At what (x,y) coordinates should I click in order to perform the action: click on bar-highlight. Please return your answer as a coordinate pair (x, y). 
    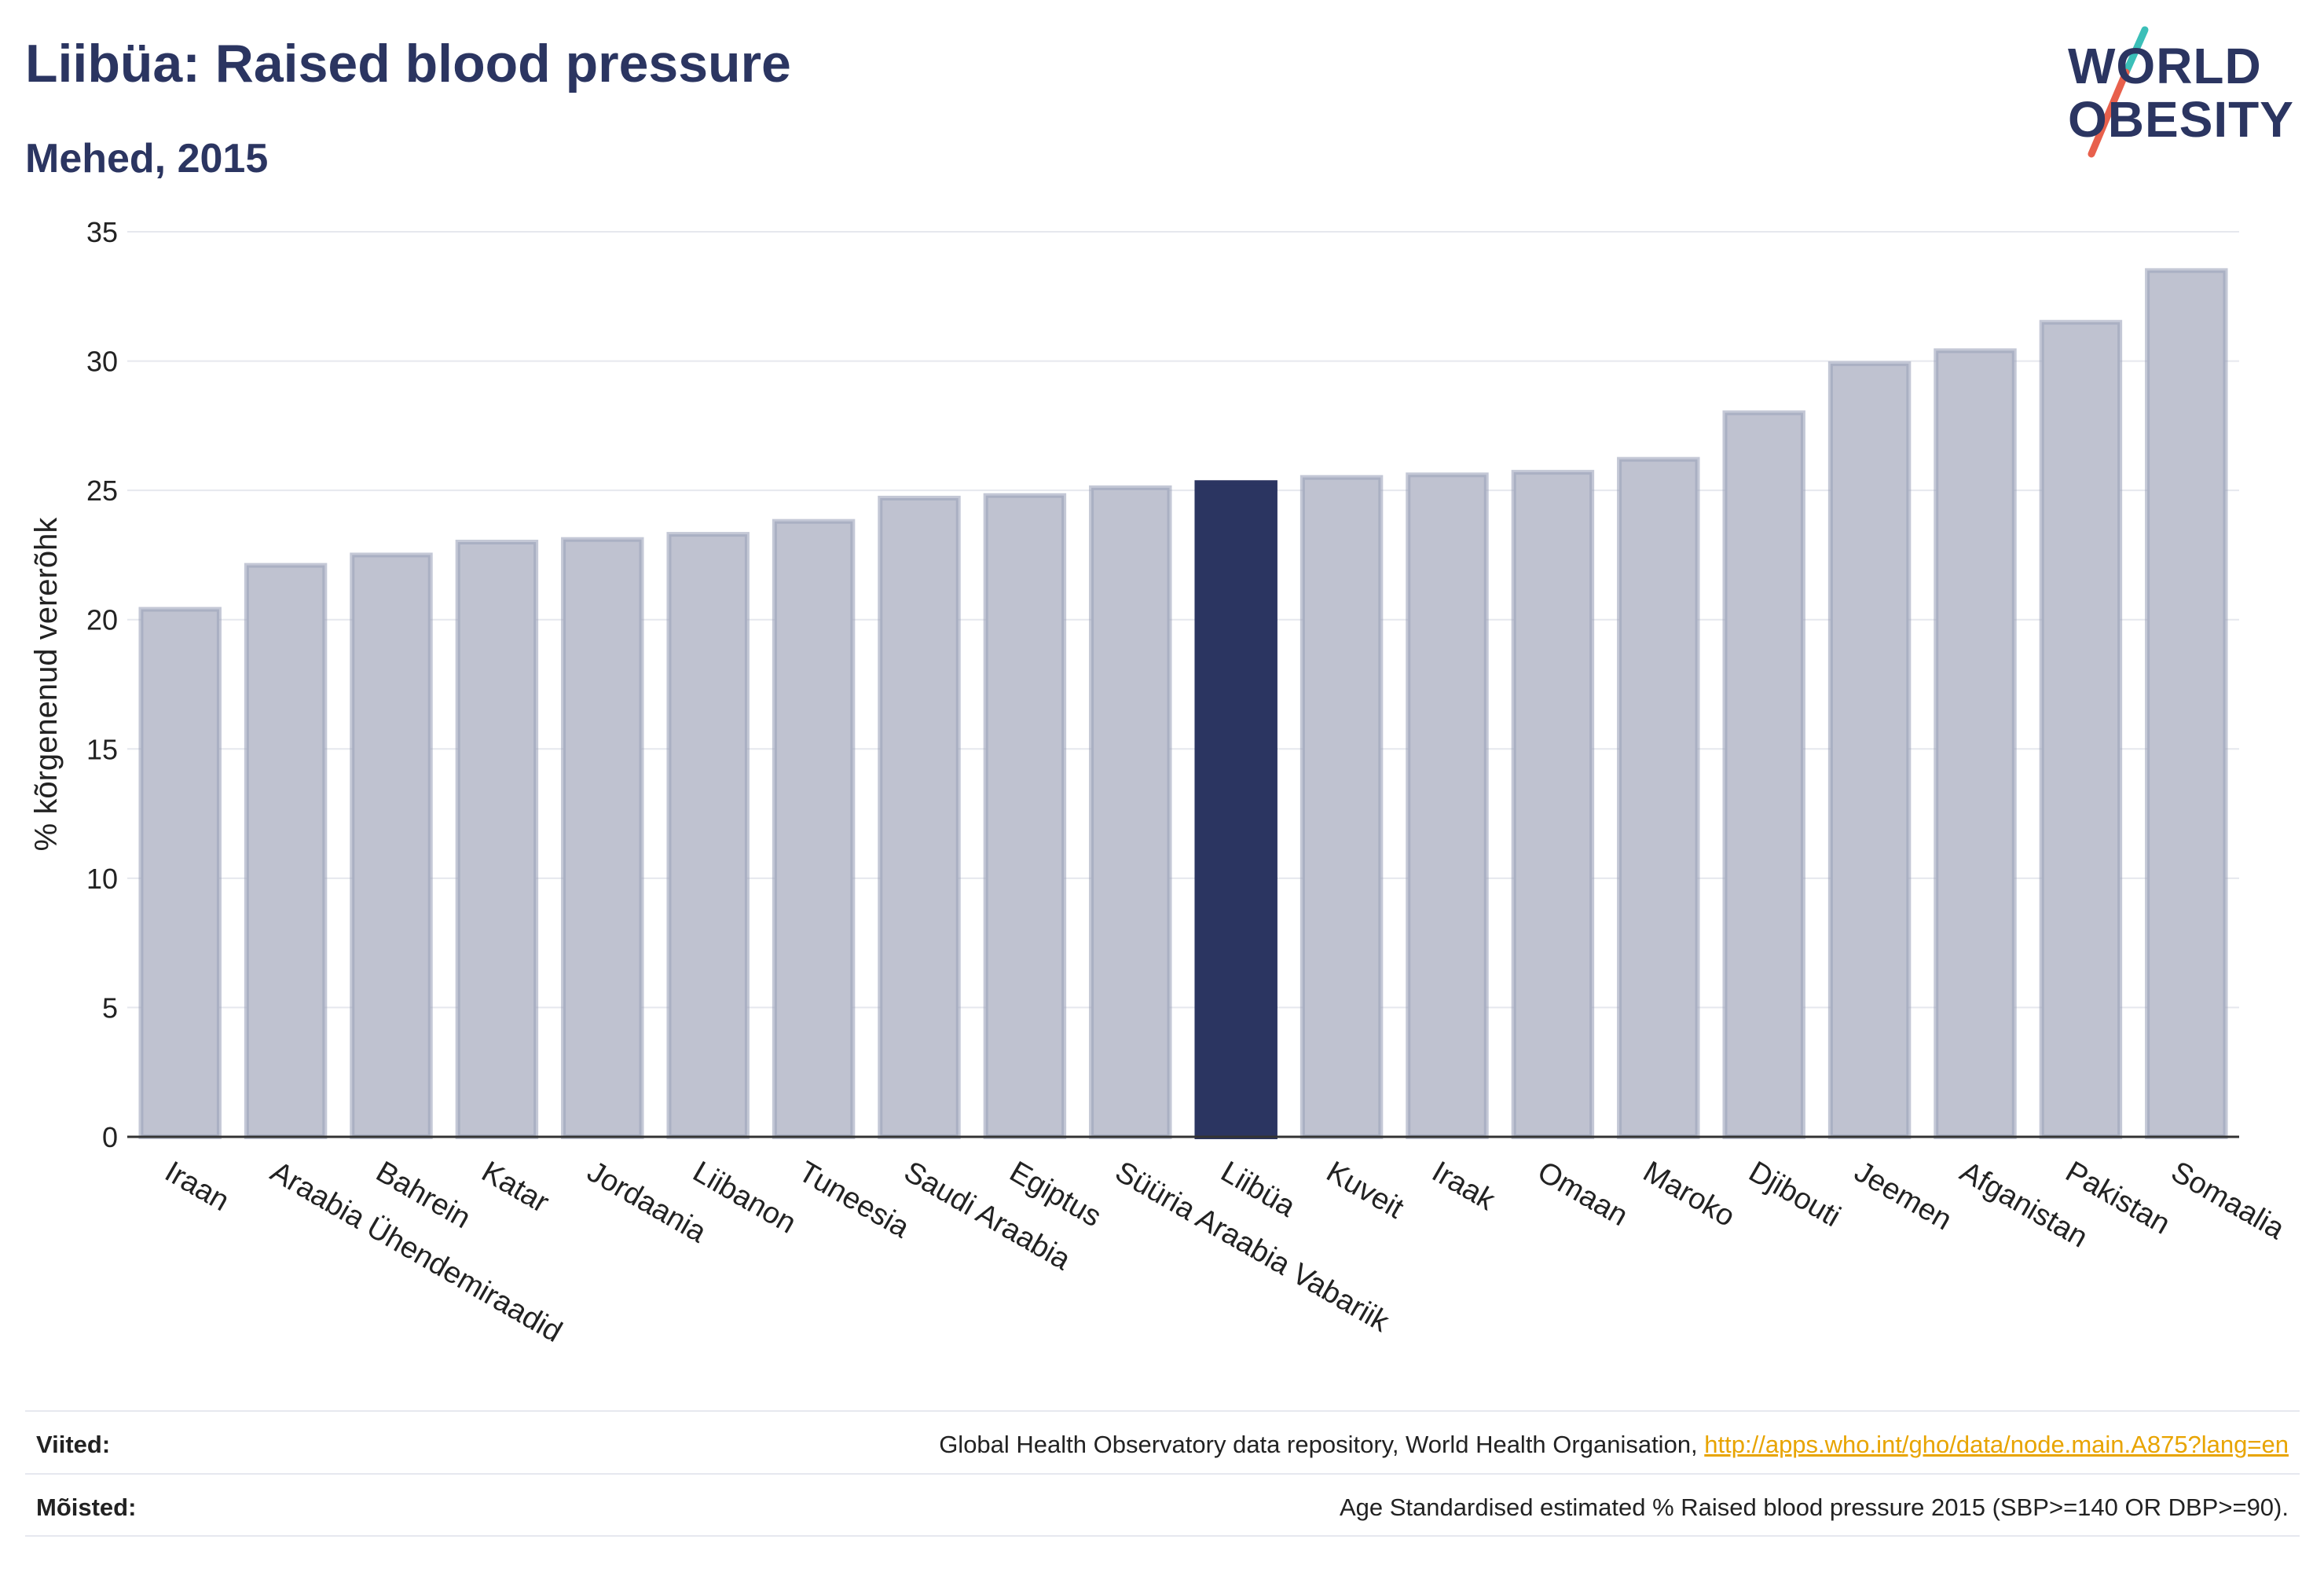
    Looking at the image, I should click on (1235, 809).